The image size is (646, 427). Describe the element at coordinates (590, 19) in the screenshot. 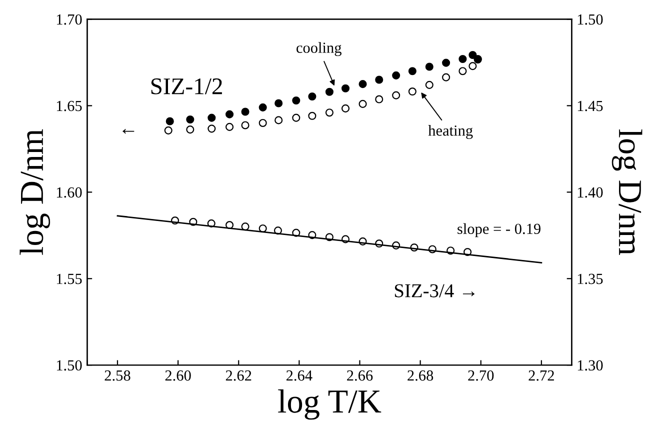

I see `y2-tick-label: 1.50` at that location.